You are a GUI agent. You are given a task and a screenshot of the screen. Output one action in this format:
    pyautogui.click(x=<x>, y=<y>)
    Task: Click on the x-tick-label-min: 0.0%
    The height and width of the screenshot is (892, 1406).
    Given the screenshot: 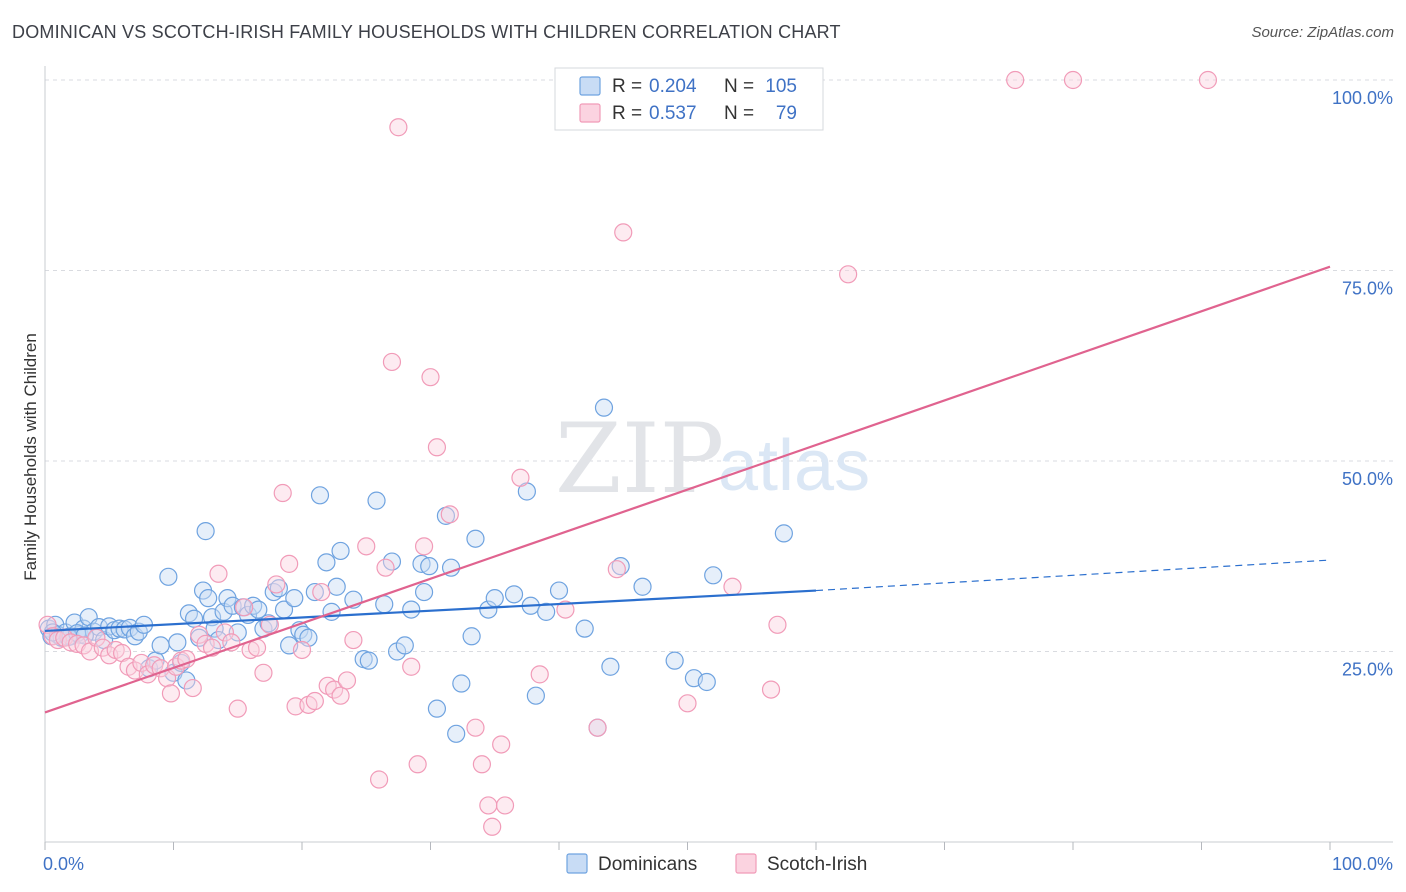 What is the action you would take?
    pyautogui.click(x=63, y=864)
    